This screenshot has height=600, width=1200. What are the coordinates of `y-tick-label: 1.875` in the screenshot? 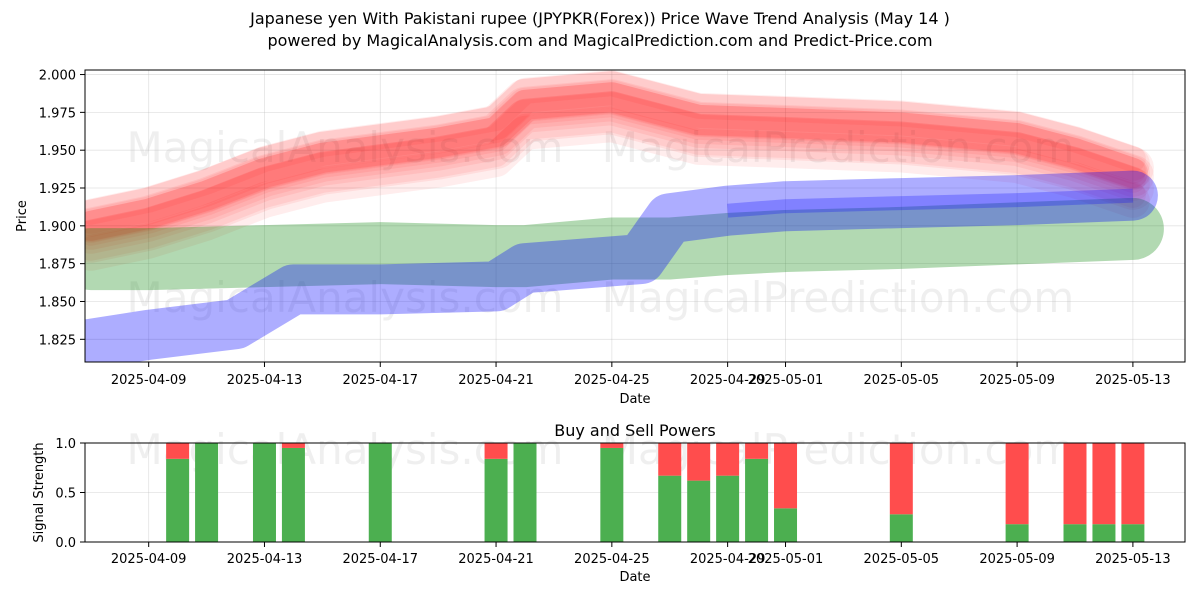 It's located at (57, 265).